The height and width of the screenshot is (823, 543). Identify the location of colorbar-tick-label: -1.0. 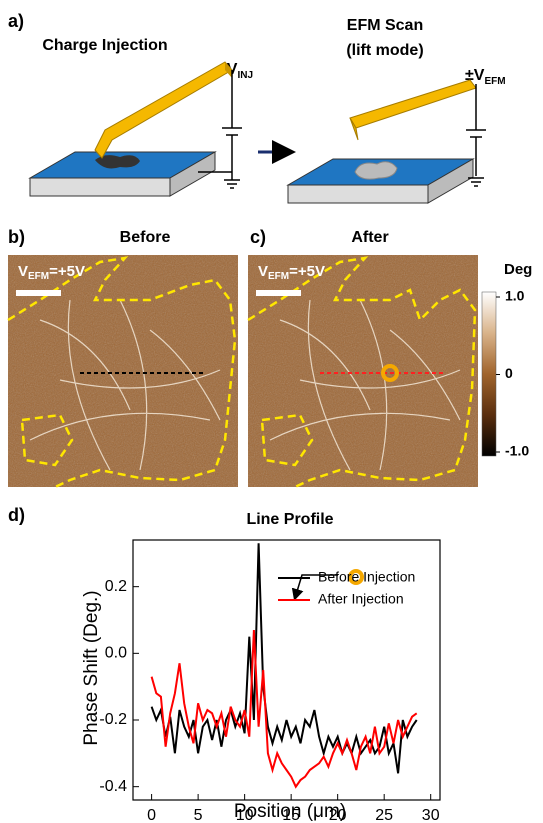
(517, 451).